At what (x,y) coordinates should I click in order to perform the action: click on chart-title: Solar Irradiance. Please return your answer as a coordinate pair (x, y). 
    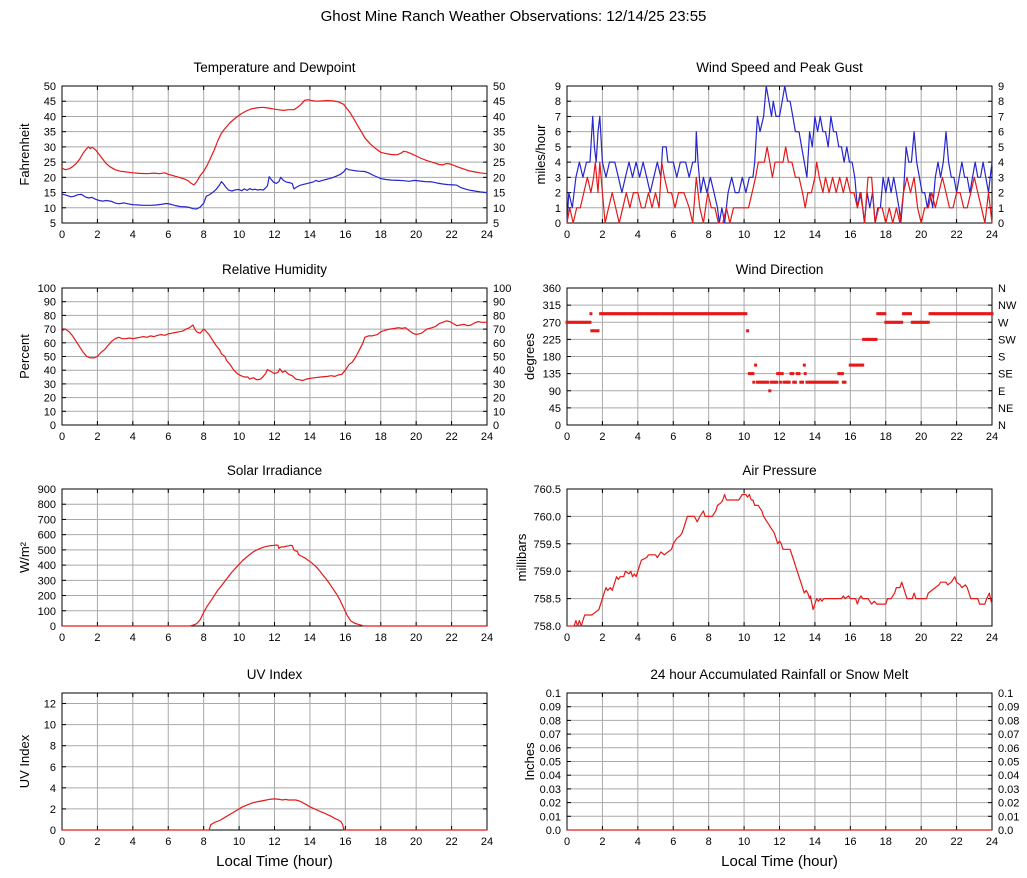
    Looking at the image, I should click on (274, 470).